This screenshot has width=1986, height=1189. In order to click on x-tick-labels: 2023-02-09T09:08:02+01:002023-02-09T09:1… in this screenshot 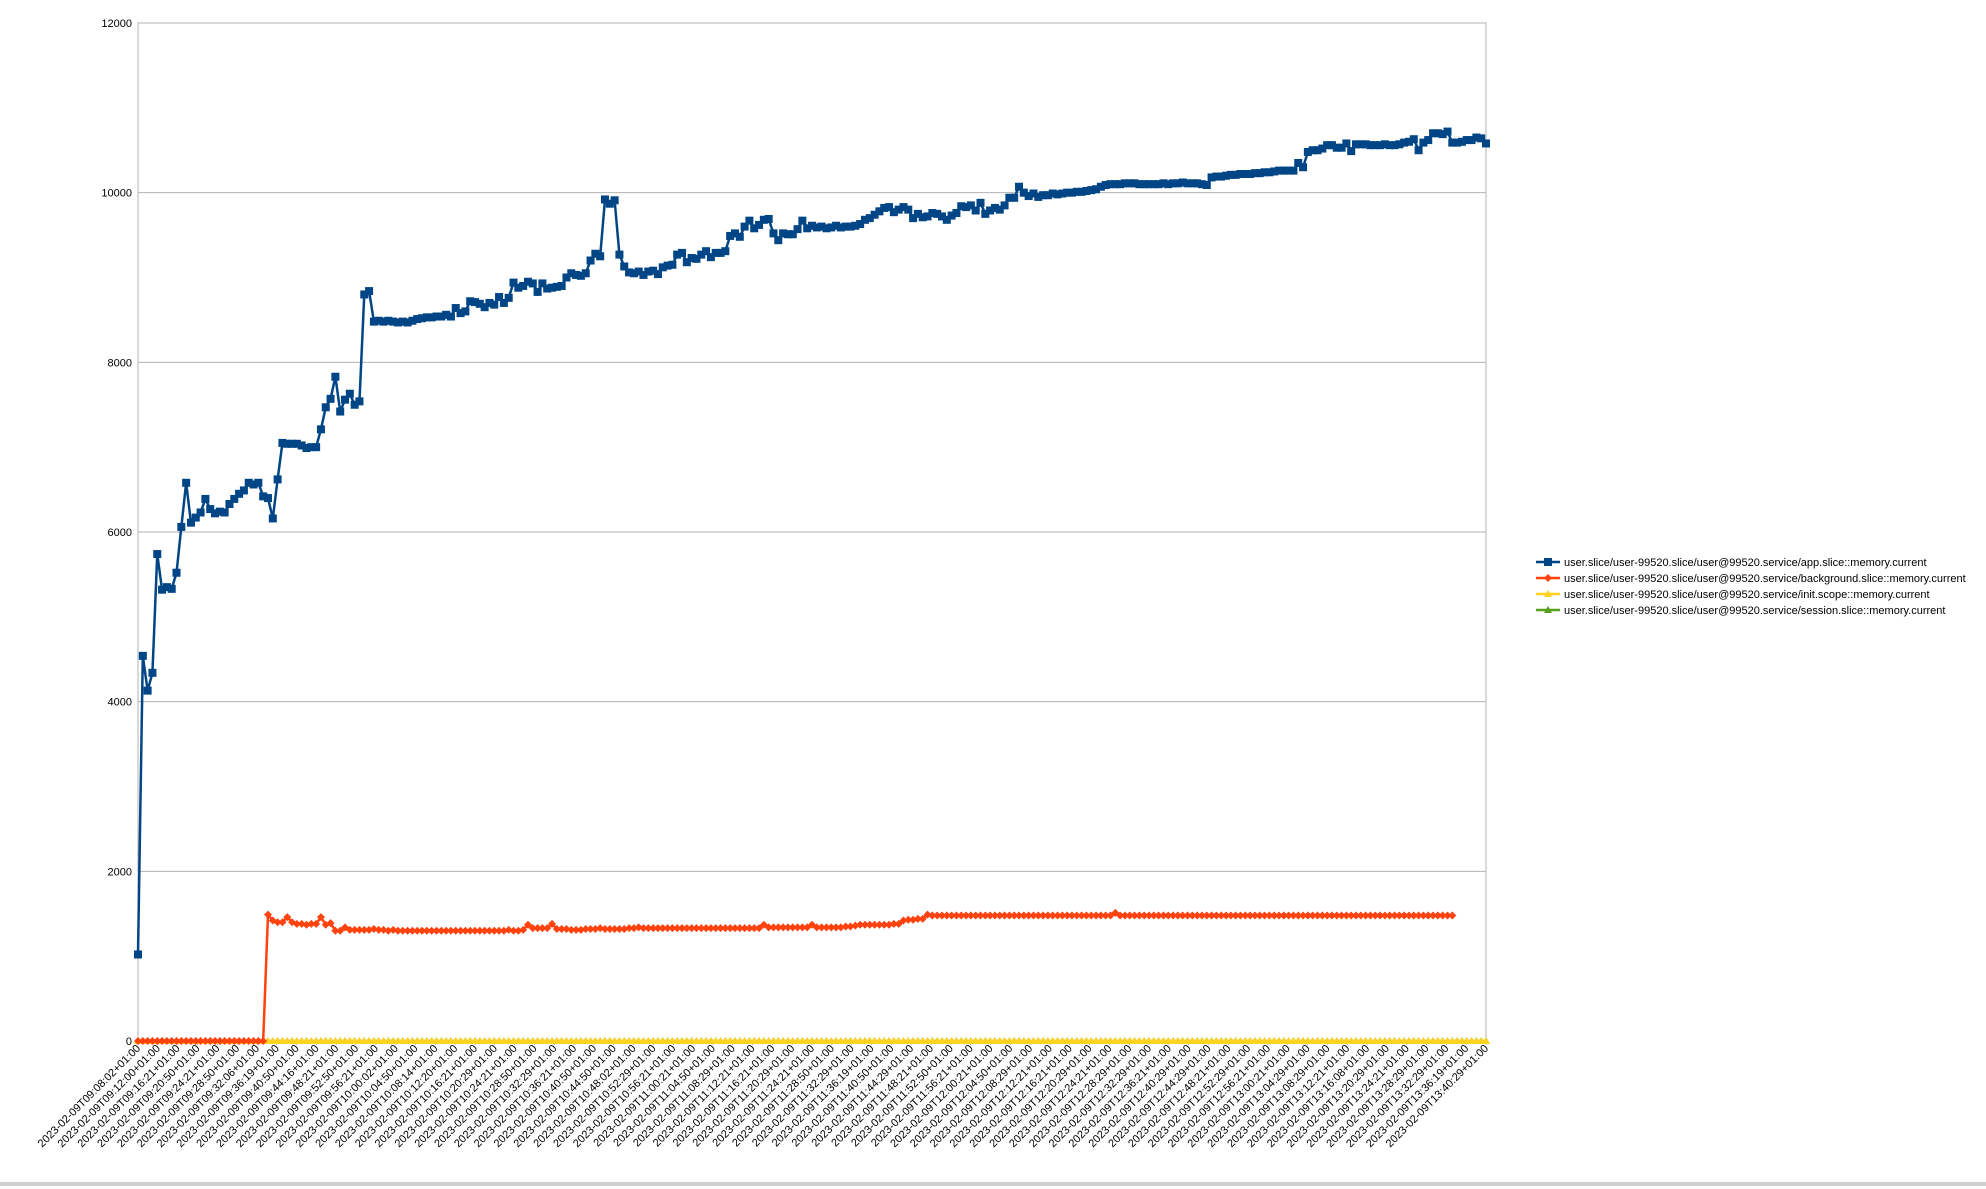, I will do `click(763, 1095)`.